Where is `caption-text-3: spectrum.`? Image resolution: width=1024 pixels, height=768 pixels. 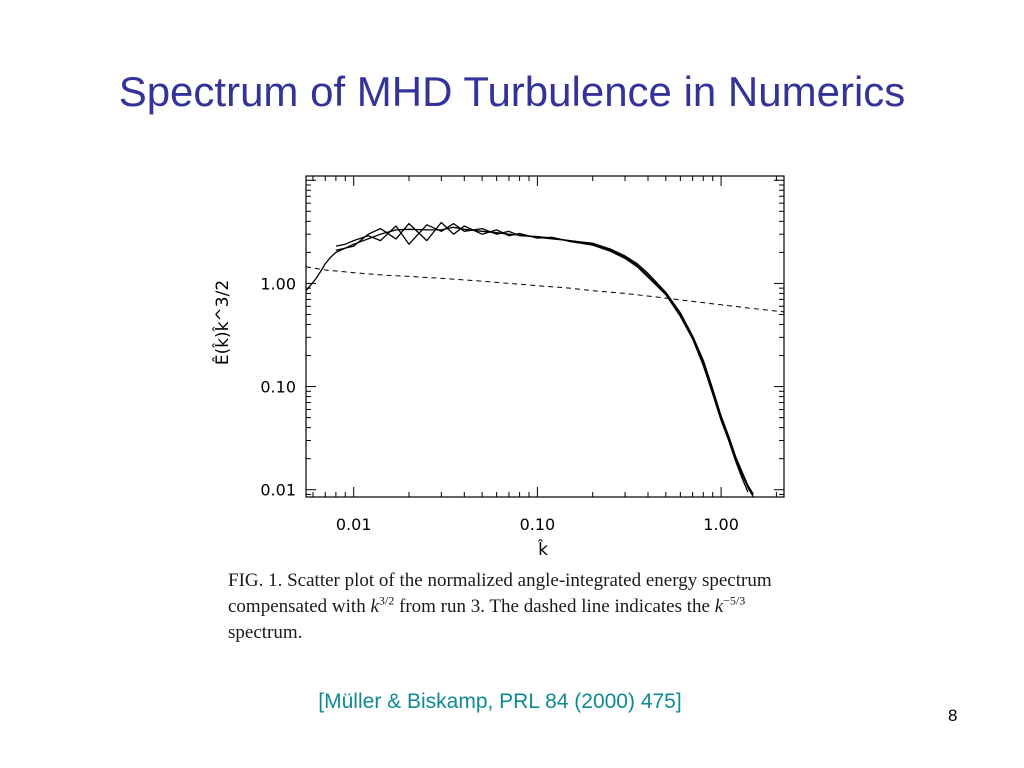 caption-text-3: spectrum. is located at coordinates (265, 632).